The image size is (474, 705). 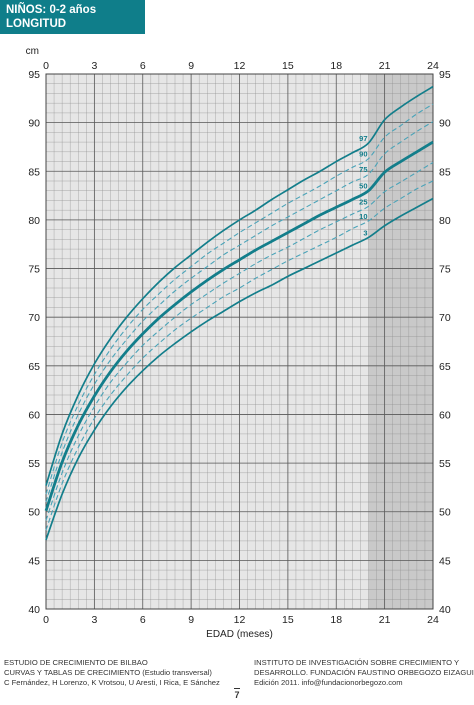 I want to click on y-tick-label-right: 95, so click(x=445, y=75).